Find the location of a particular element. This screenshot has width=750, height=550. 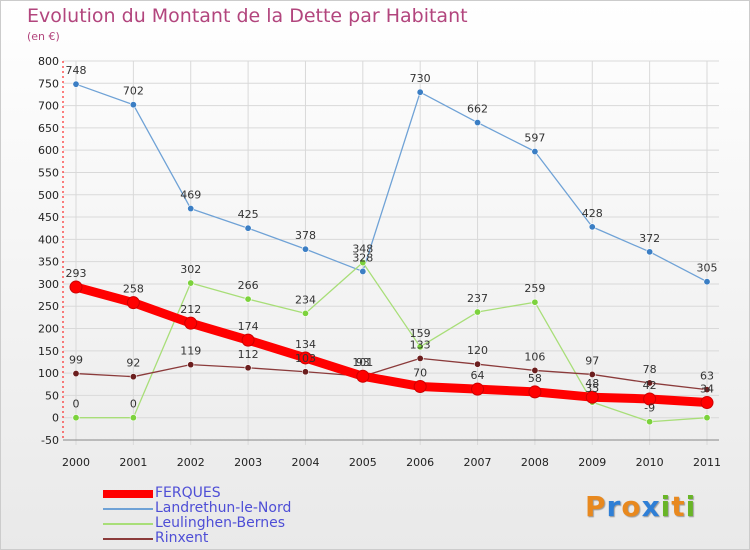

y-tick-label: -50 is located at coordinates (50, 440).